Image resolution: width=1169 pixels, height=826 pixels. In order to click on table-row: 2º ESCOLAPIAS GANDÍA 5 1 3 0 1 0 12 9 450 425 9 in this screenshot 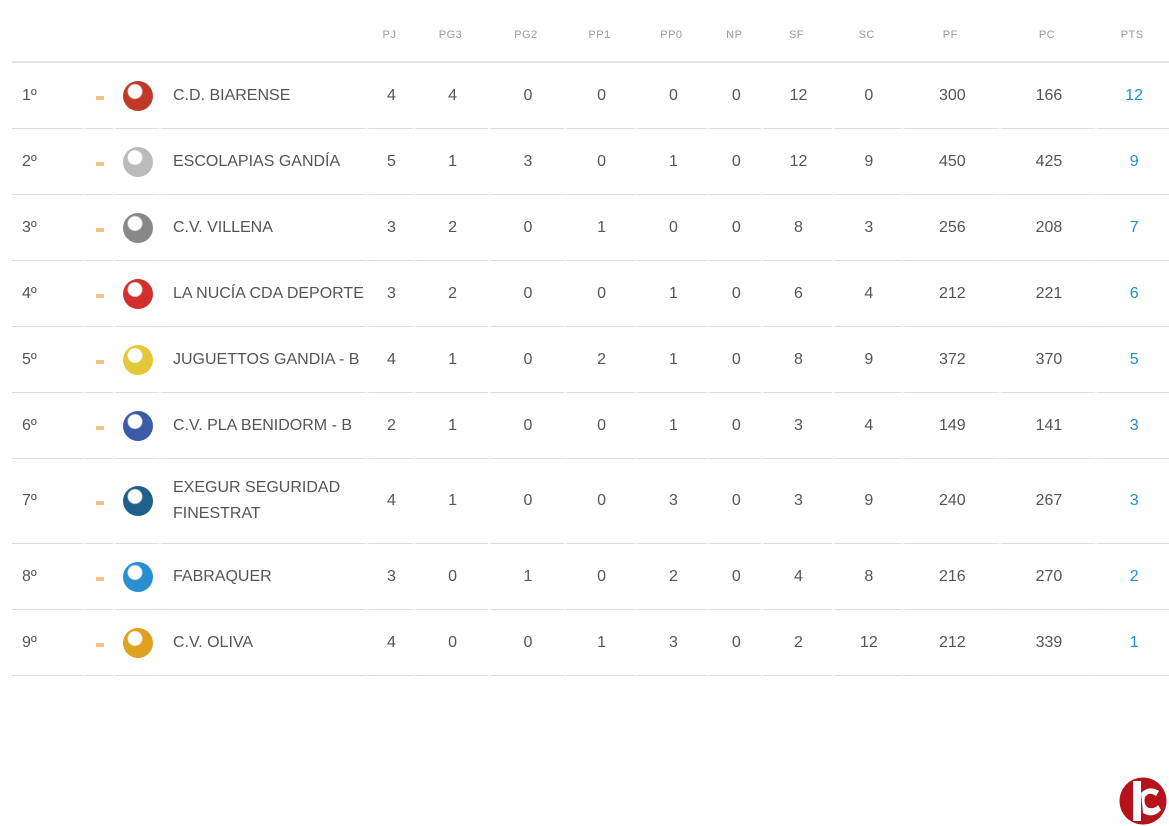, I will do `click(590, 162)`.